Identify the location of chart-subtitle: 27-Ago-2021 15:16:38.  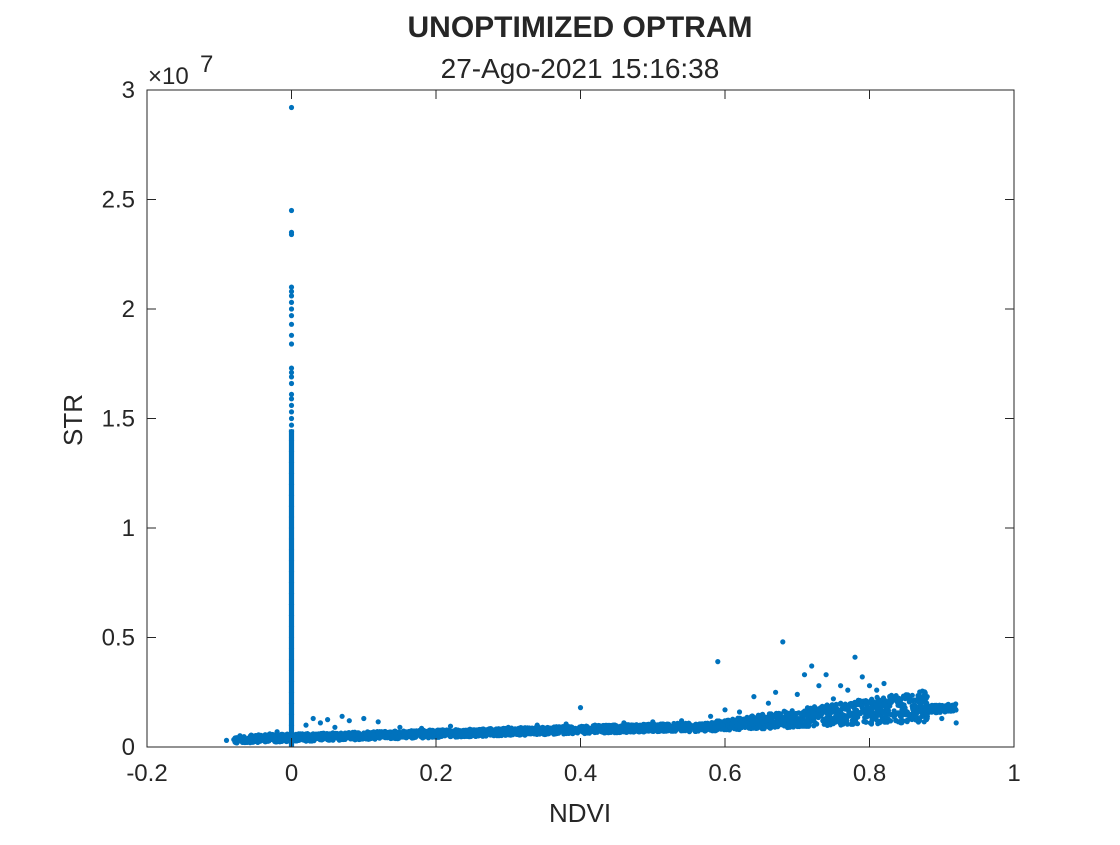
(580, 68).